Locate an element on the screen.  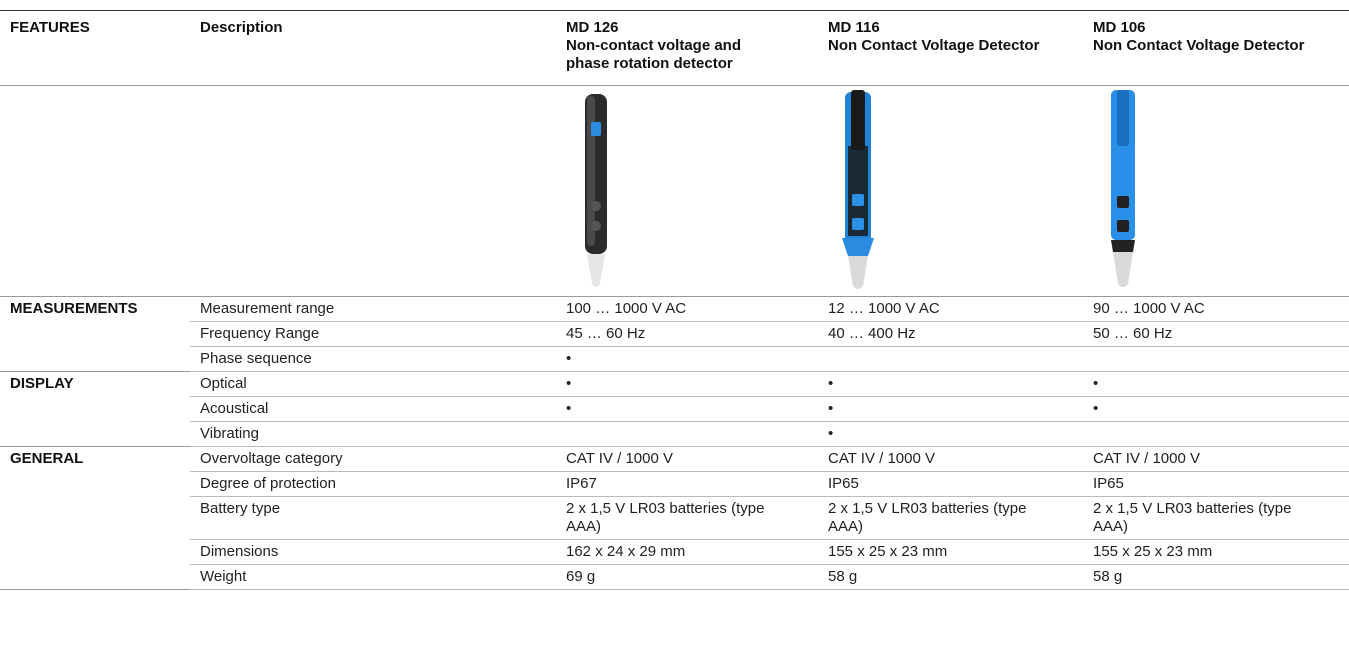
spec-row: Vibrating • is located at coordinates (674, 434).